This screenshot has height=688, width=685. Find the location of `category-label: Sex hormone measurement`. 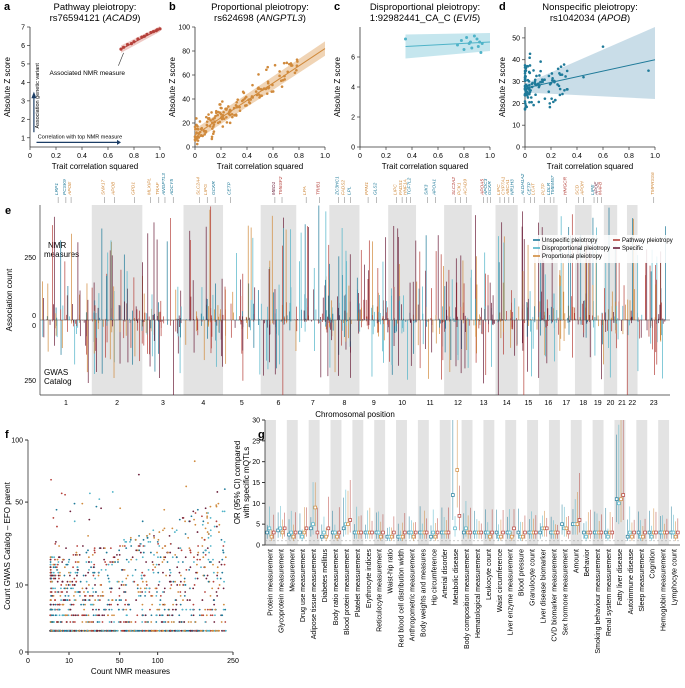

category-label: Sex hormone measurement is located at coordinates (565, 592).